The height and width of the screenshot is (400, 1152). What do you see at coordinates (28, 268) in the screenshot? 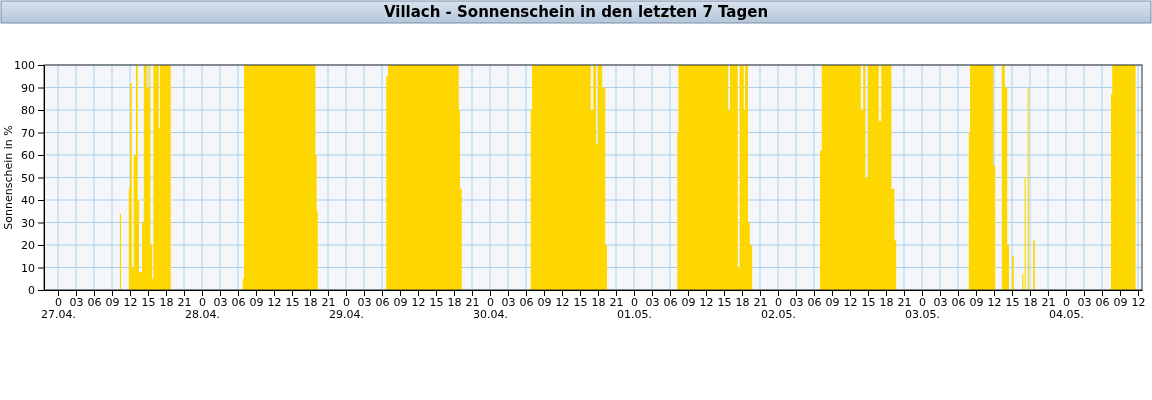
I see `y-tick-label: 10` at bounding box center [28, 268].